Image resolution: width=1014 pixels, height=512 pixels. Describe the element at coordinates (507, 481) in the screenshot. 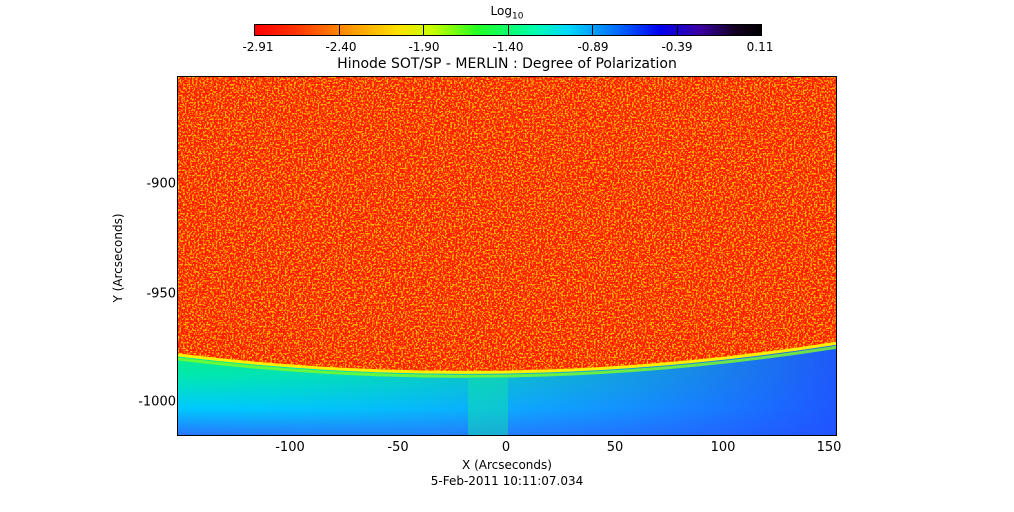

I see `timestamp: 5-Feb-2011 10:11:07.034` at that location.